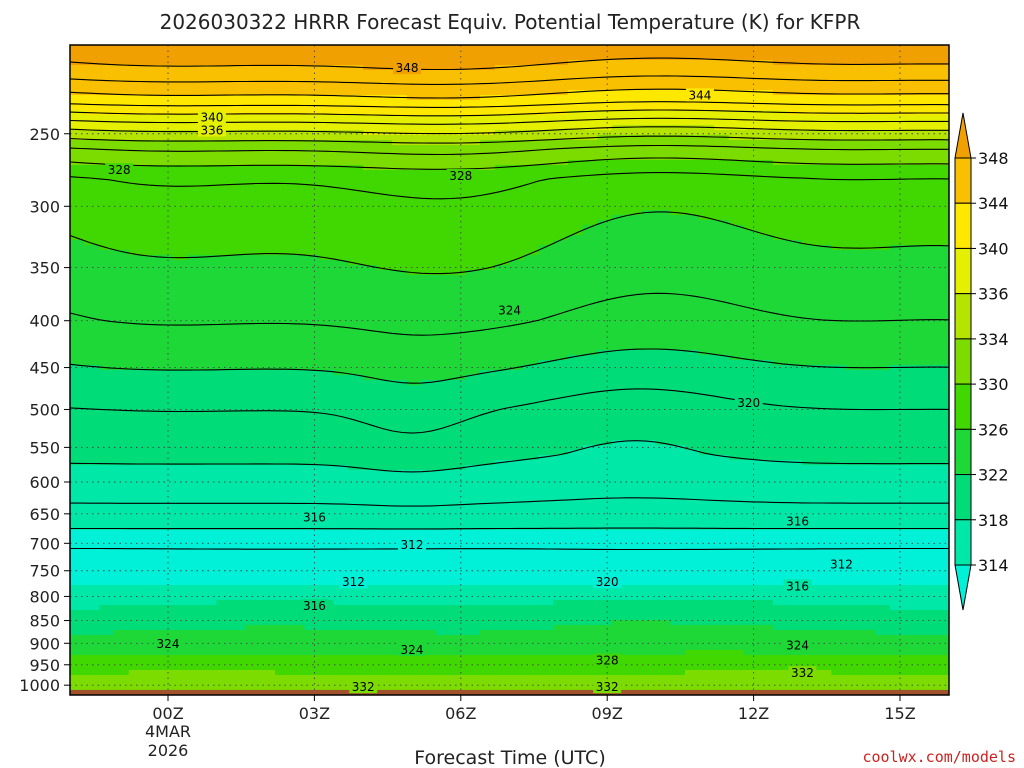 Image resolution: width=1024 pixels, height=768 pixels. What do you see at coordinates (963, 135) in the screenshot?
I see `colorbar-extend-top` at bounding box center [963, 135].